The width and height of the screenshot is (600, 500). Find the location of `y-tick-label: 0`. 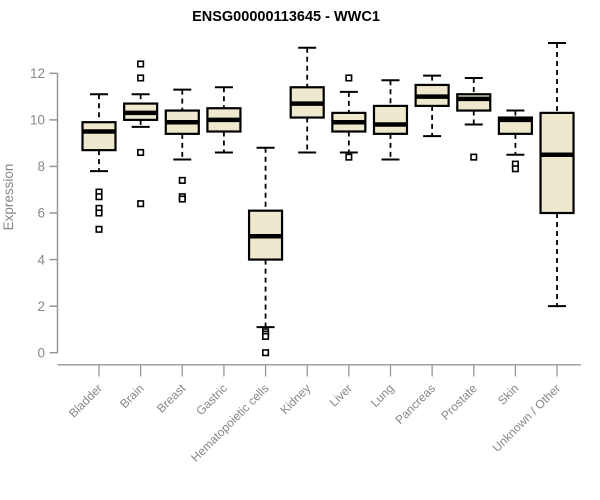

y-tick-label: 0 is located at coordinates (41, 352).